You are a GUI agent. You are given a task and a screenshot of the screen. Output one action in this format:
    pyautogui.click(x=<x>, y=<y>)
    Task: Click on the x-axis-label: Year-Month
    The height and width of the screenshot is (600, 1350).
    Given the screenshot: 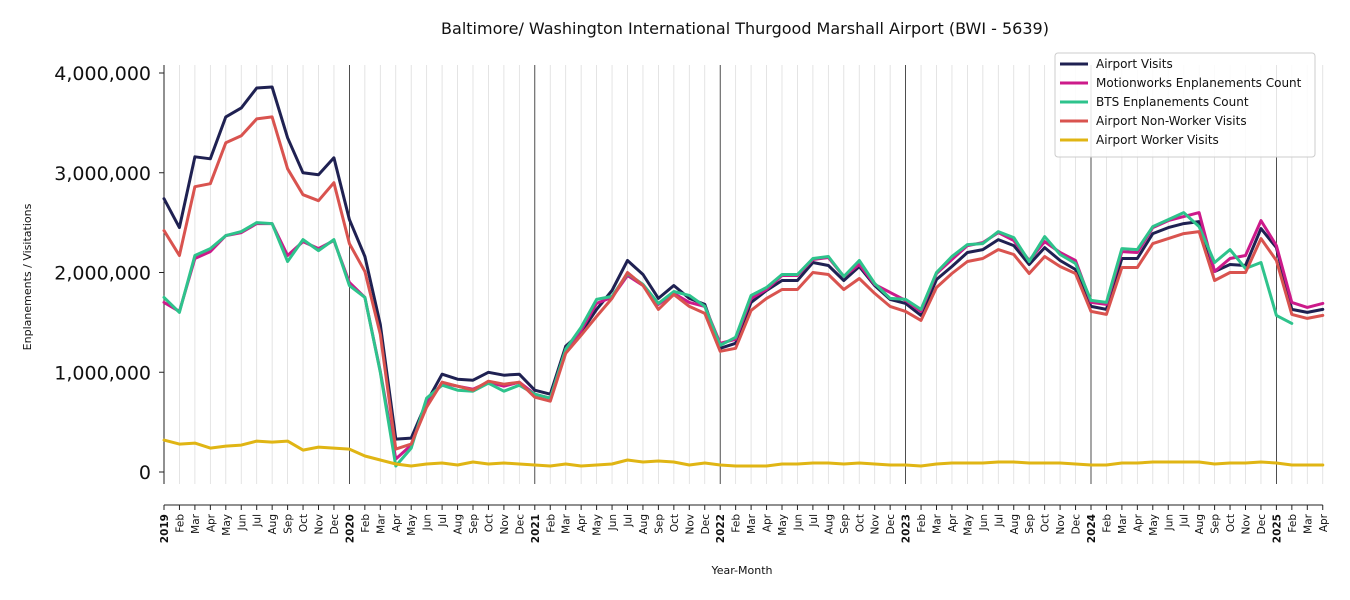 What is the action you would take?
    pyautogui.click(x=741, y=570)
    